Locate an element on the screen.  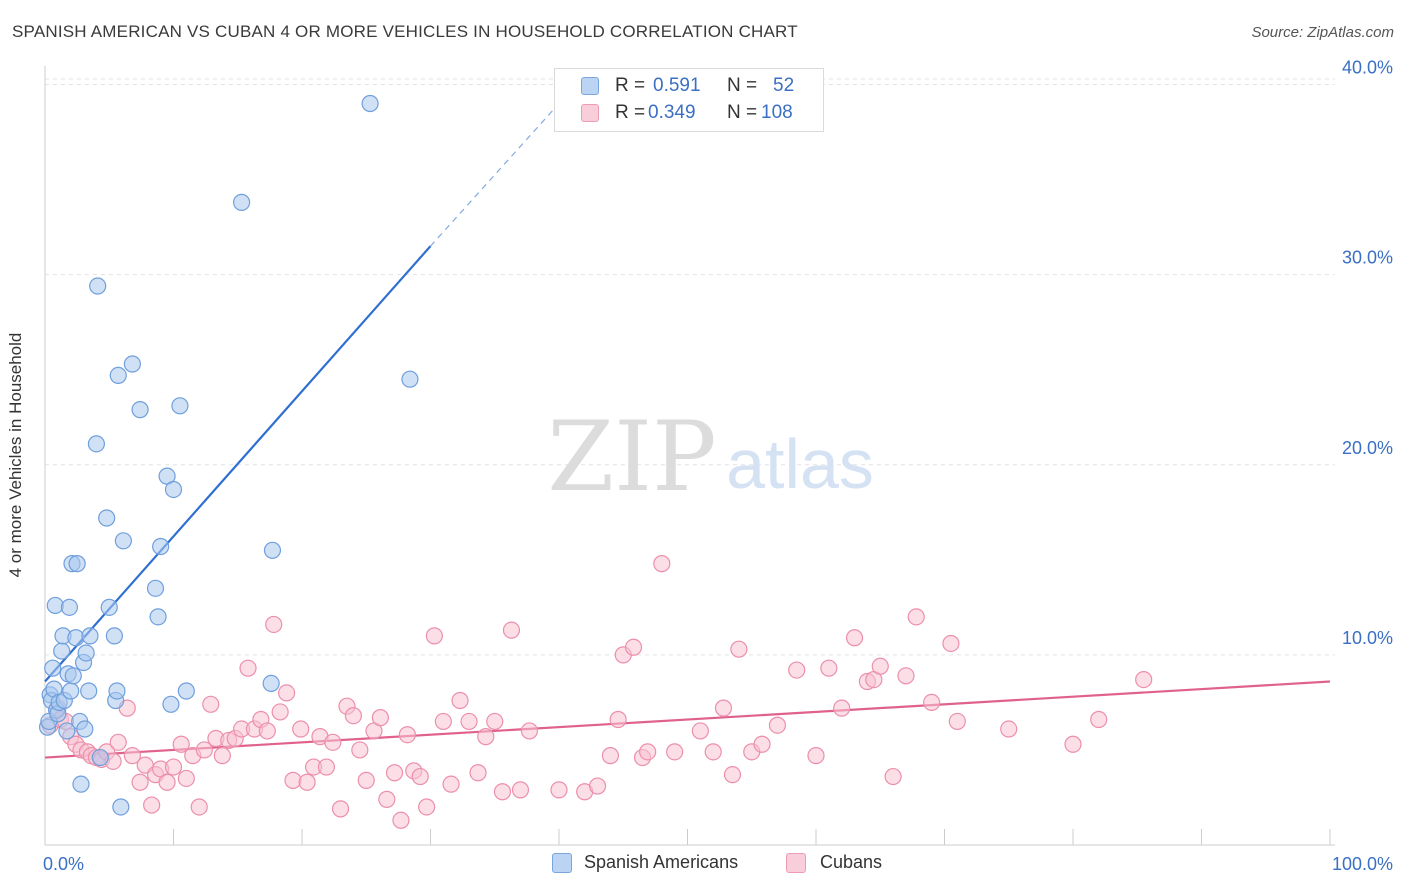
source-label: Source: ZipAtlas.com is located at coordinates (1322, 32).